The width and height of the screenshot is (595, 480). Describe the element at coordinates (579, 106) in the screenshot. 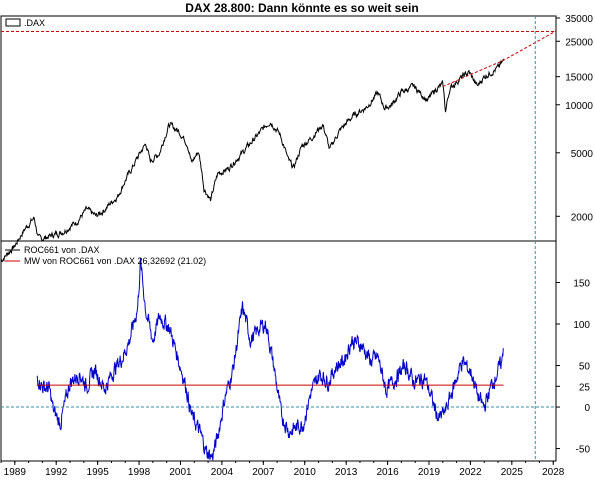

I see `price-y-tick-label: 10000` at that location.